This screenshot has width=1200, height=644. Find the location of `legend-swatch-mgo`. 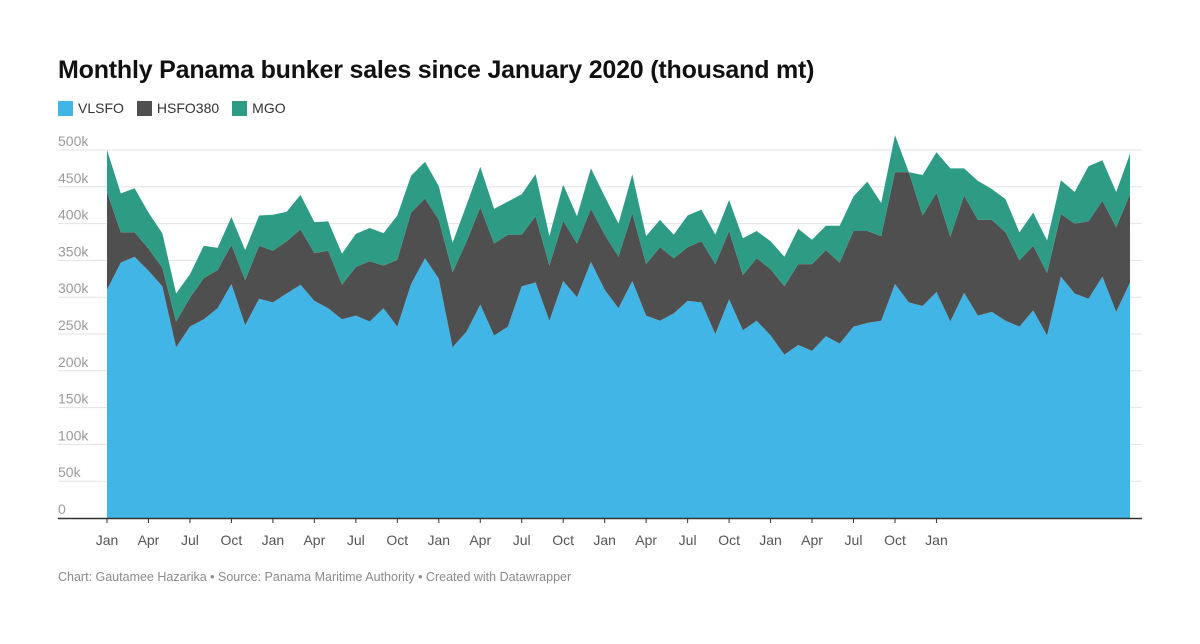

legend-swatch-mgo is located at coordinates (240, 108).